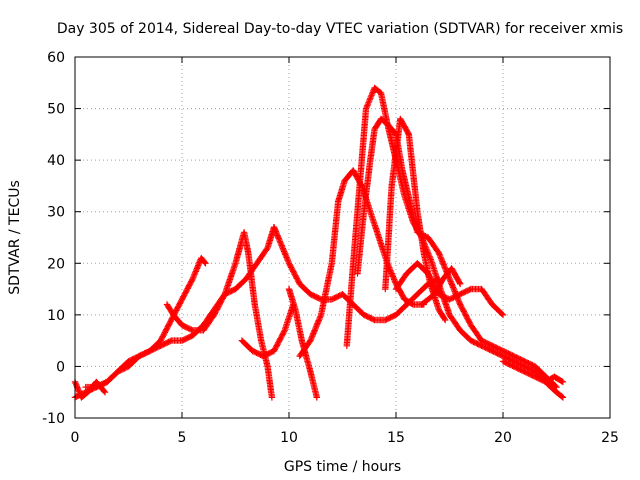 This screenshot has width=640, height=480. I want to click on y-tick-label: 10, so click(56, 316).